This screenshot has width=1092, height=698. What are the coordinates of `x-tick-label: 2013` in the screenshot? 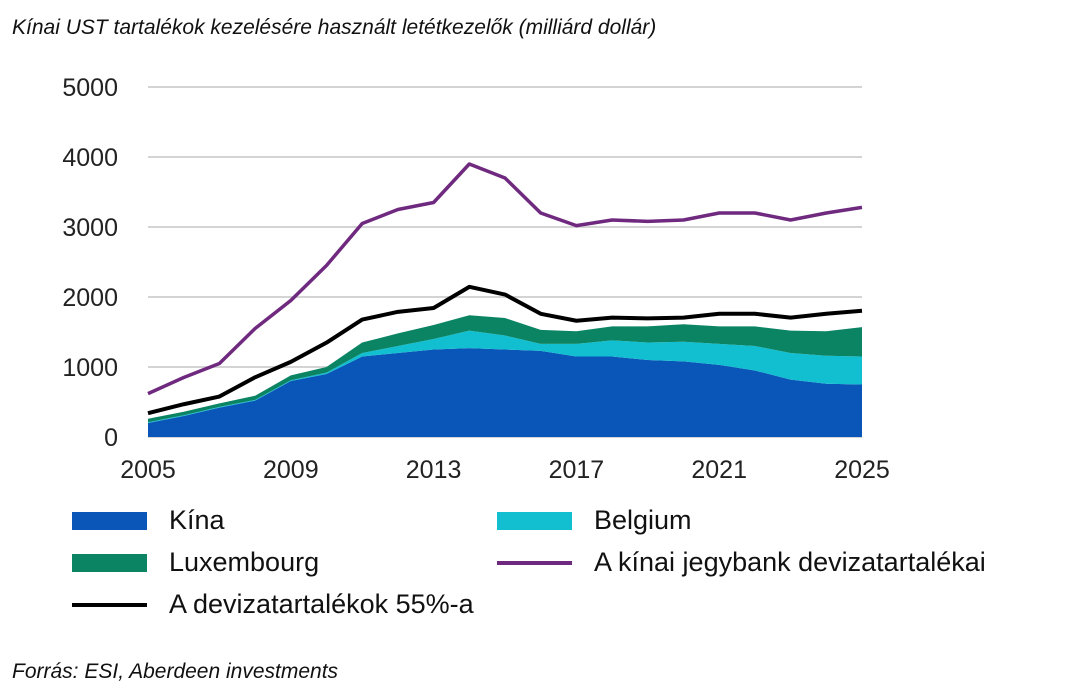 It's located at (434, 470).